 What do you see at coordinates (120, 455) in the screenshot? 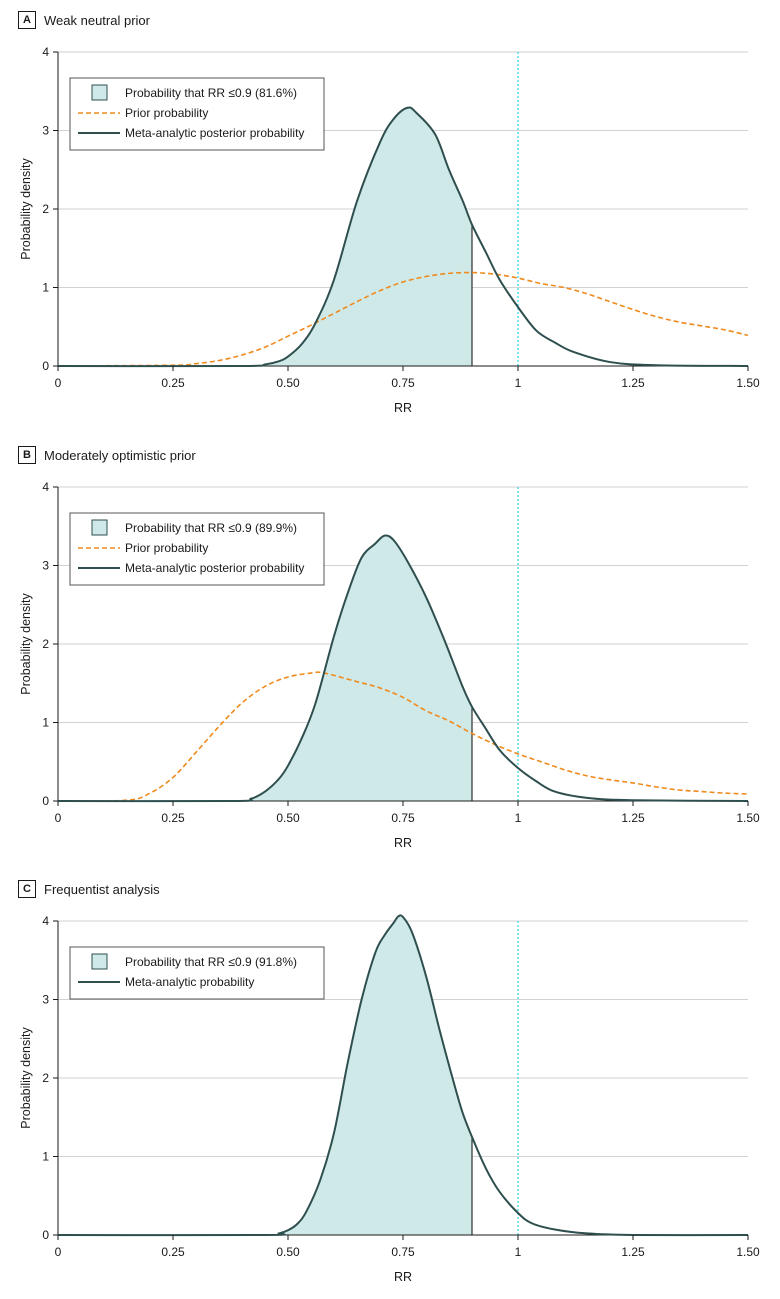
I see `panel-title: Moderately optimistic prior` at bounding box center [120, 455].